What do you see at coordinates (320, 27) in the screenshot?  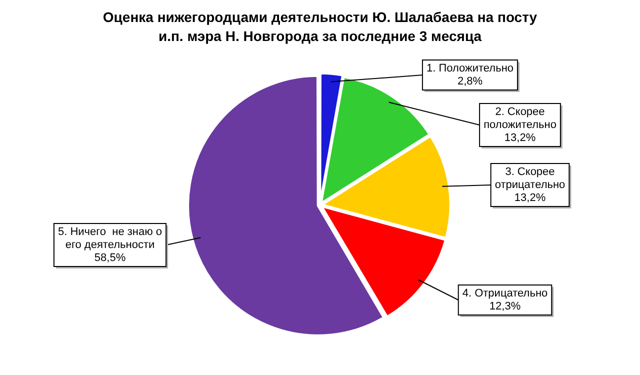 I see `chart-title: Оценка нижегородцами деятельности Ю. Шалабаева на посту и.п. мэра Н. Новгорода за последние 3 месяца` at bounding box center [320, 27].